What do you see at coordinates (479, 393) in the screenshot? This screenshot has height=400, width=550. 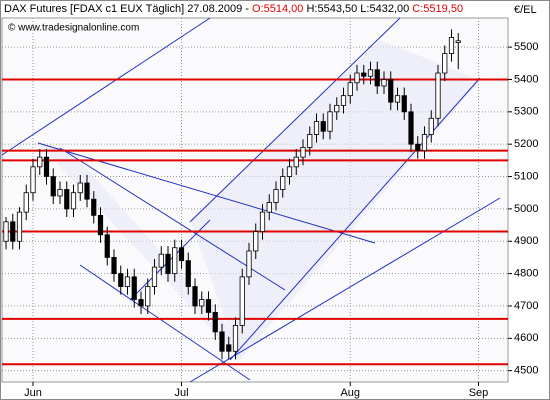 I see `x-tick-label: Sep` at bounding box center [479, 393].